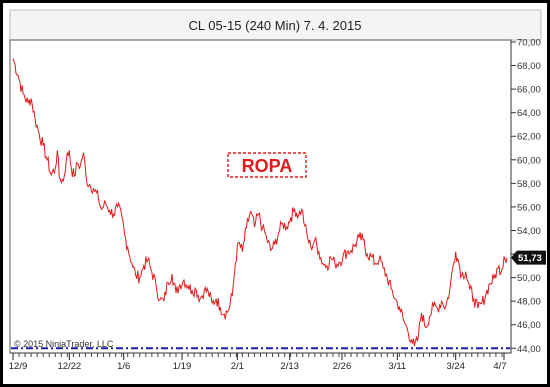 The height and width of the screenshot is (387, 550). What do you see at coordinates (18, 366) in the screenshot?
I see `x-tick-label: 12/9` at bounding box center [18, 366].